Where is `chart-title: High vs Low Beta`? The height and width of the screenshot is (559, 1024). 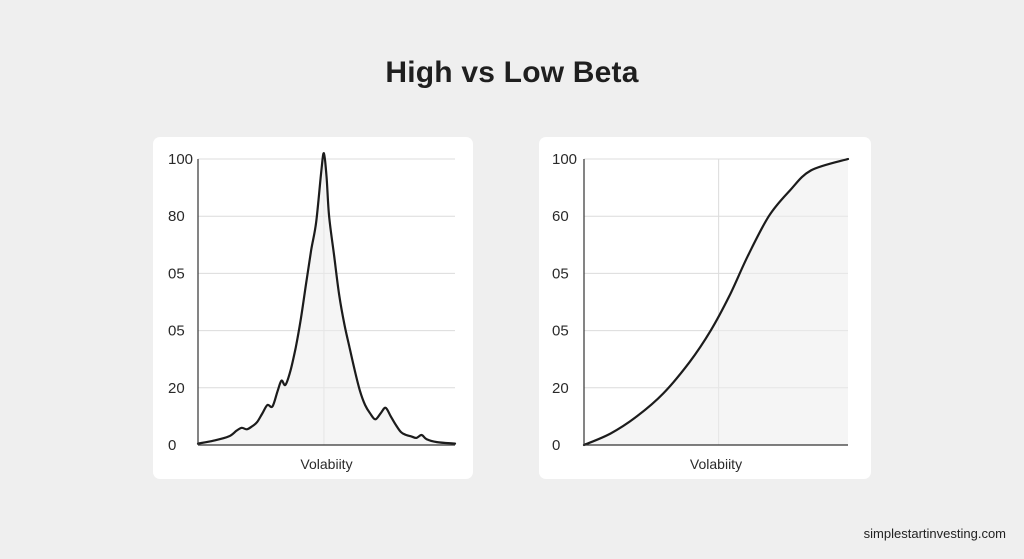 chart-title: High vs Low Beta is located at coordinates (512, 72).